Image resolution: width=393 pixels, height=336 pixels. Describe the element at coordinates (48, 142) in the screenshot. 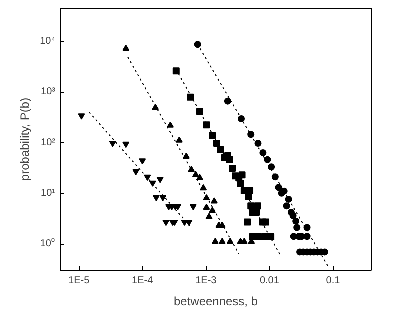

I see `y-tick-label: 10²` at that location.